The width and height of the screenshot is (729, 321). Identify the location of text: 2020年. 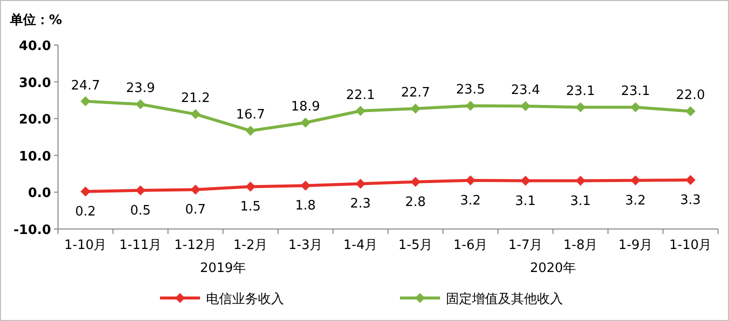
(553, 268).